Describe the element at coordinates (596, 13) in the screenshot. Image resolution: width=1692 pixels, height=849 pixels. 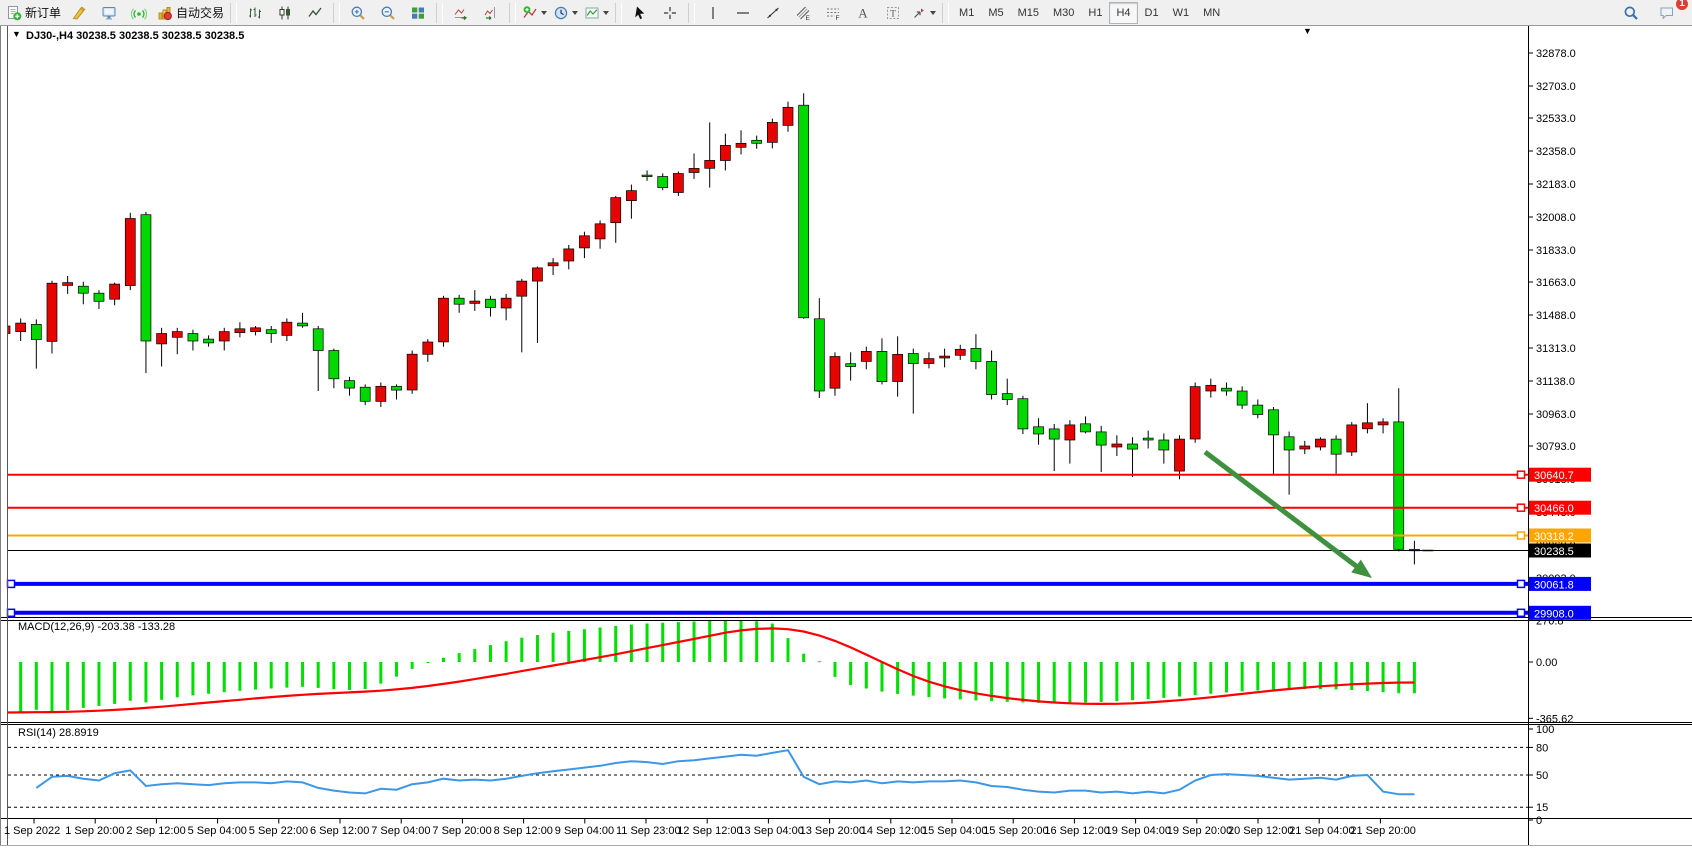
I see `templates-button` at that location.